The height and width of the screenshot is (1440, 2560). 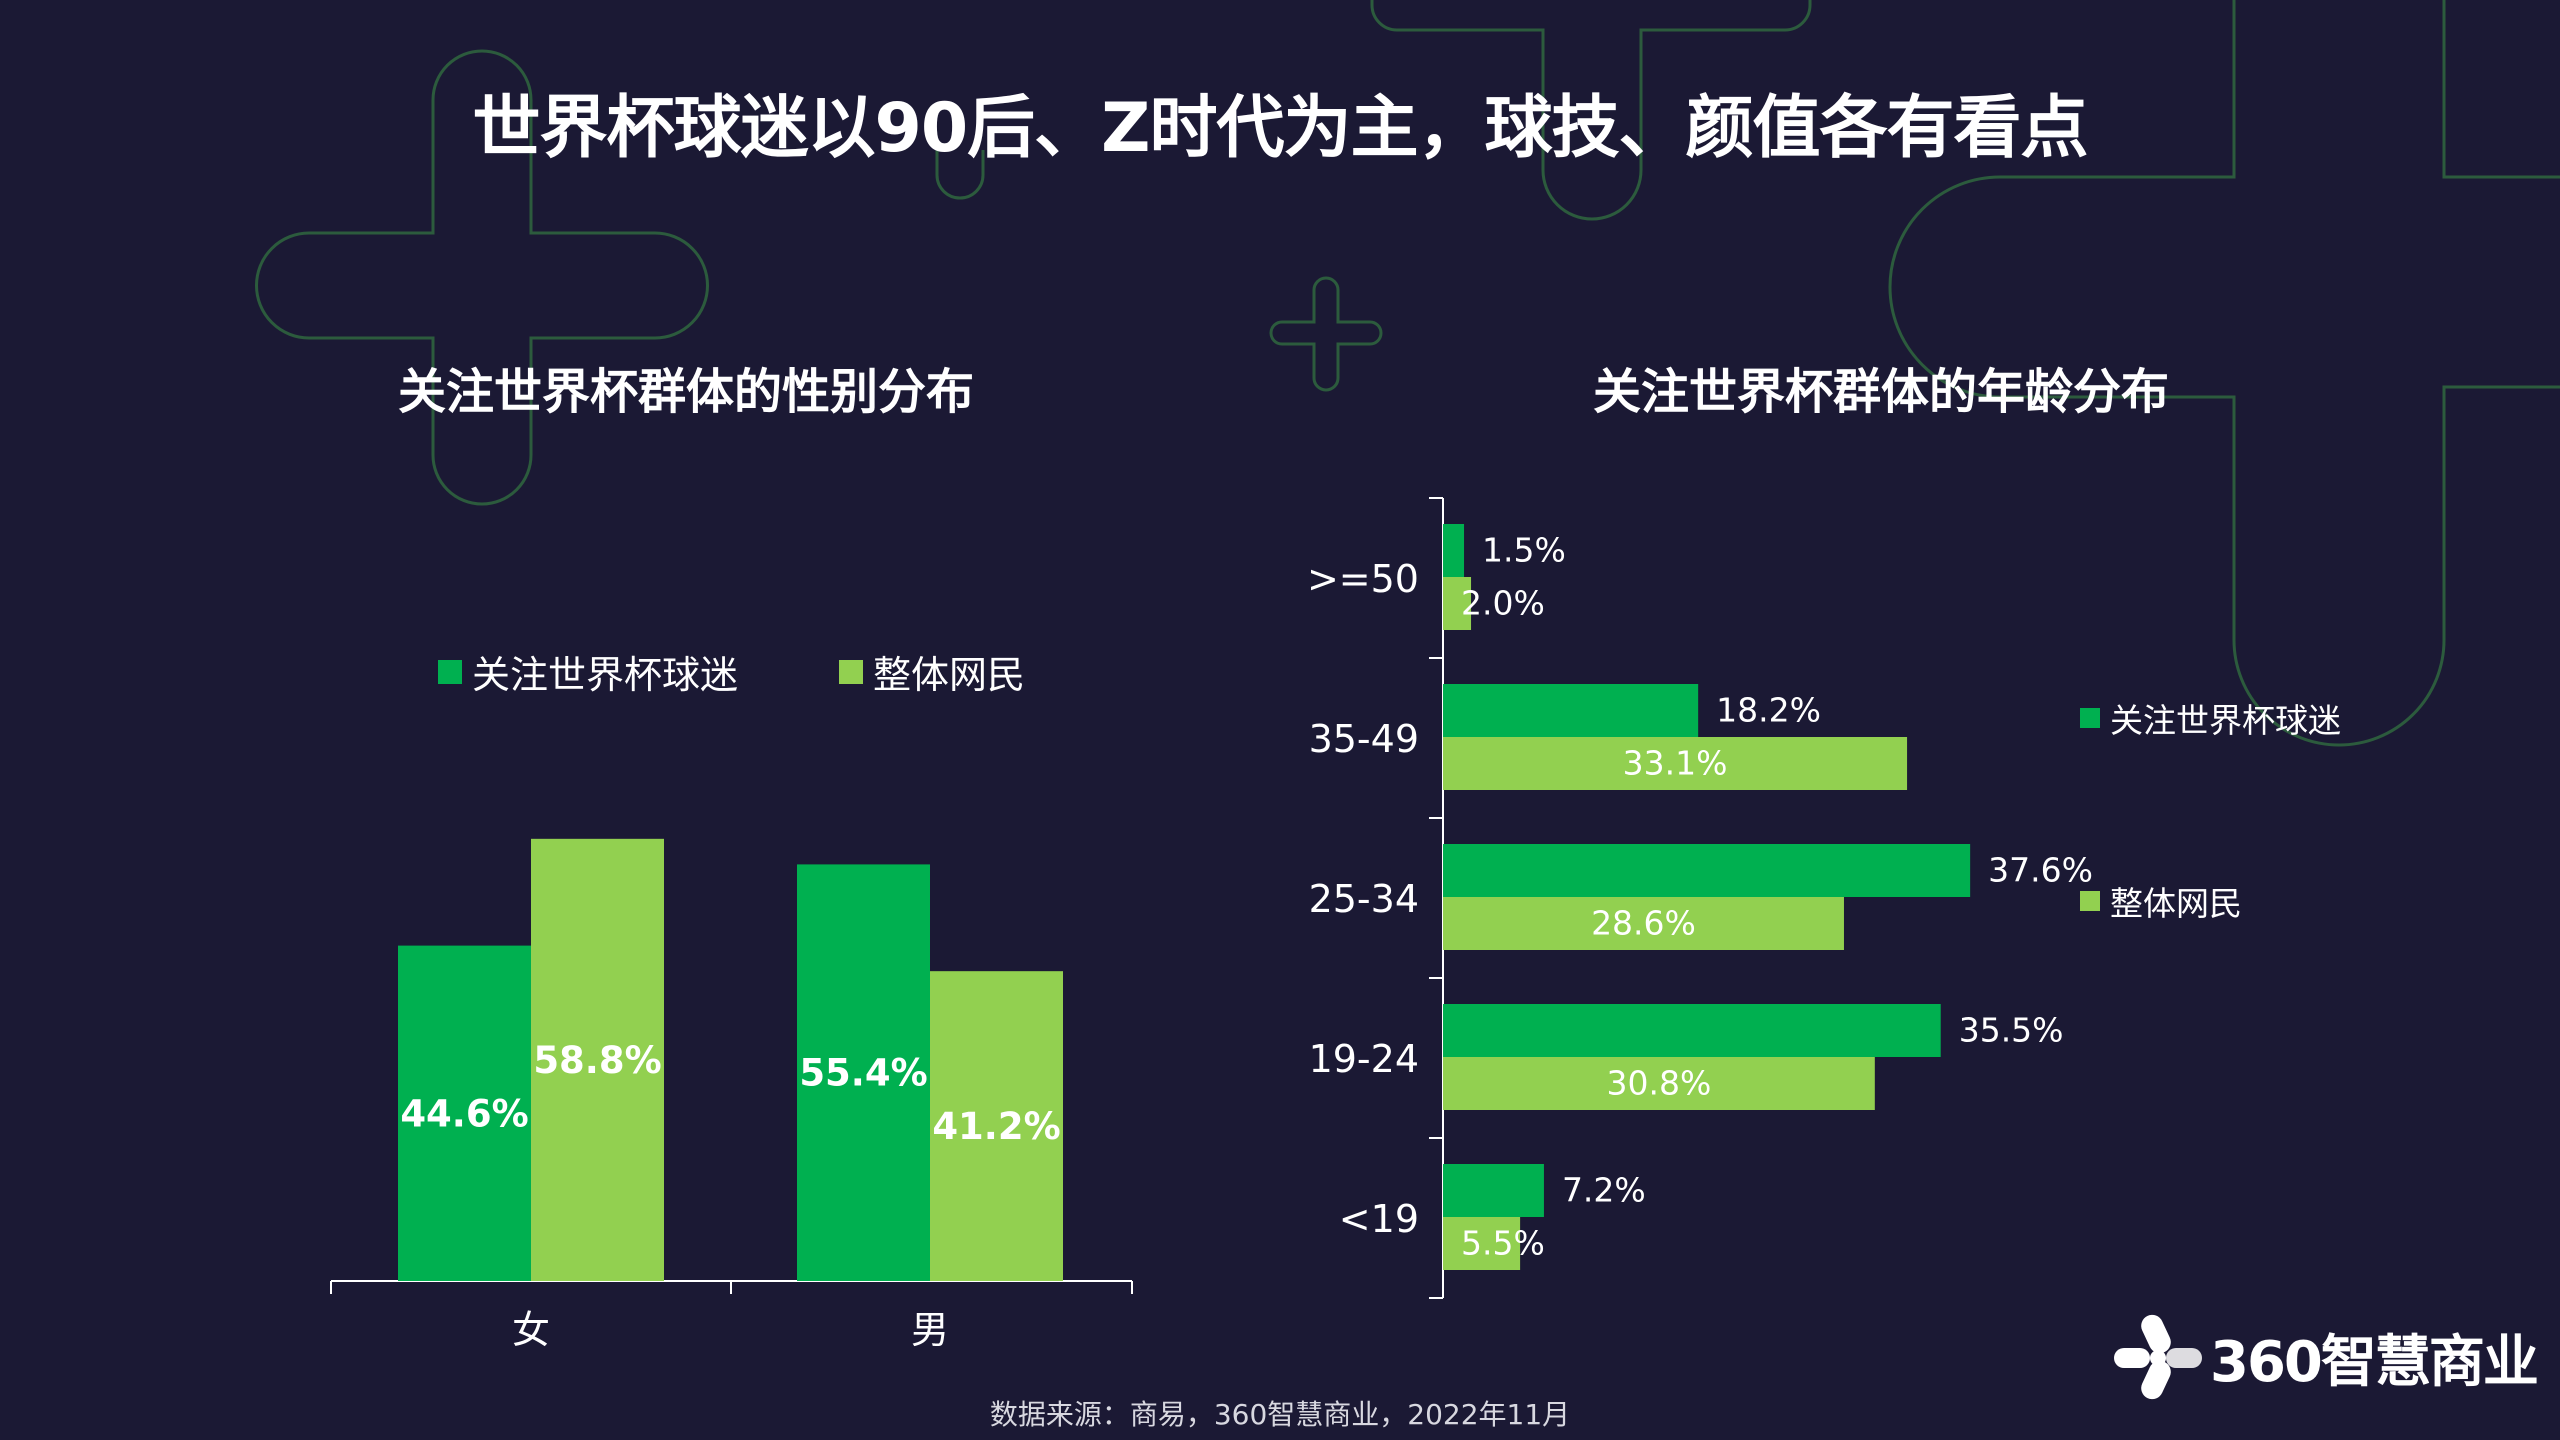 What do you see at coordinates (1363, 579) in the screenshot?
I see `y-tick-label: >=50` at bounding box center [1363, 579].